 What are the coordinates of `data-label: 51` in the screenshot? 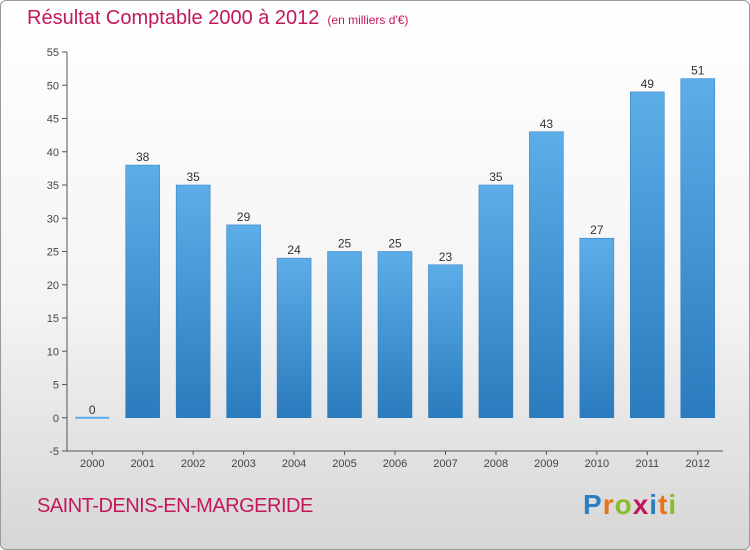 It's located at (698, 71).